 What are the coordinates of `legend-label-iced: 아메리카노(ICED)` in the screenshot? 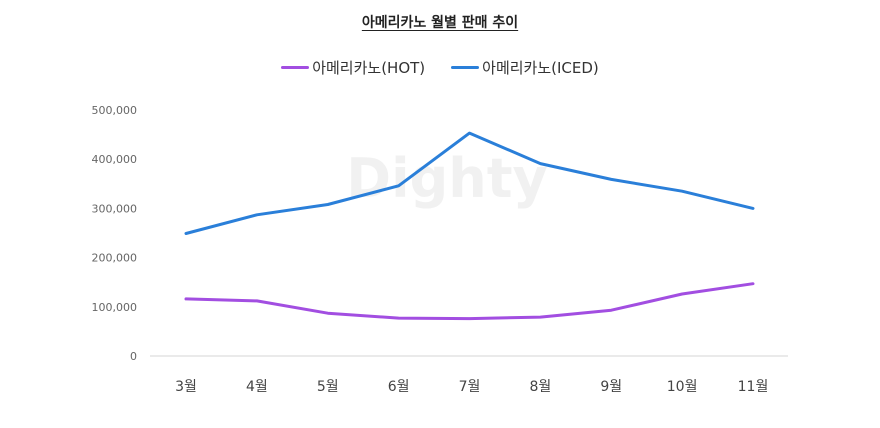 It's located at (540, 68).